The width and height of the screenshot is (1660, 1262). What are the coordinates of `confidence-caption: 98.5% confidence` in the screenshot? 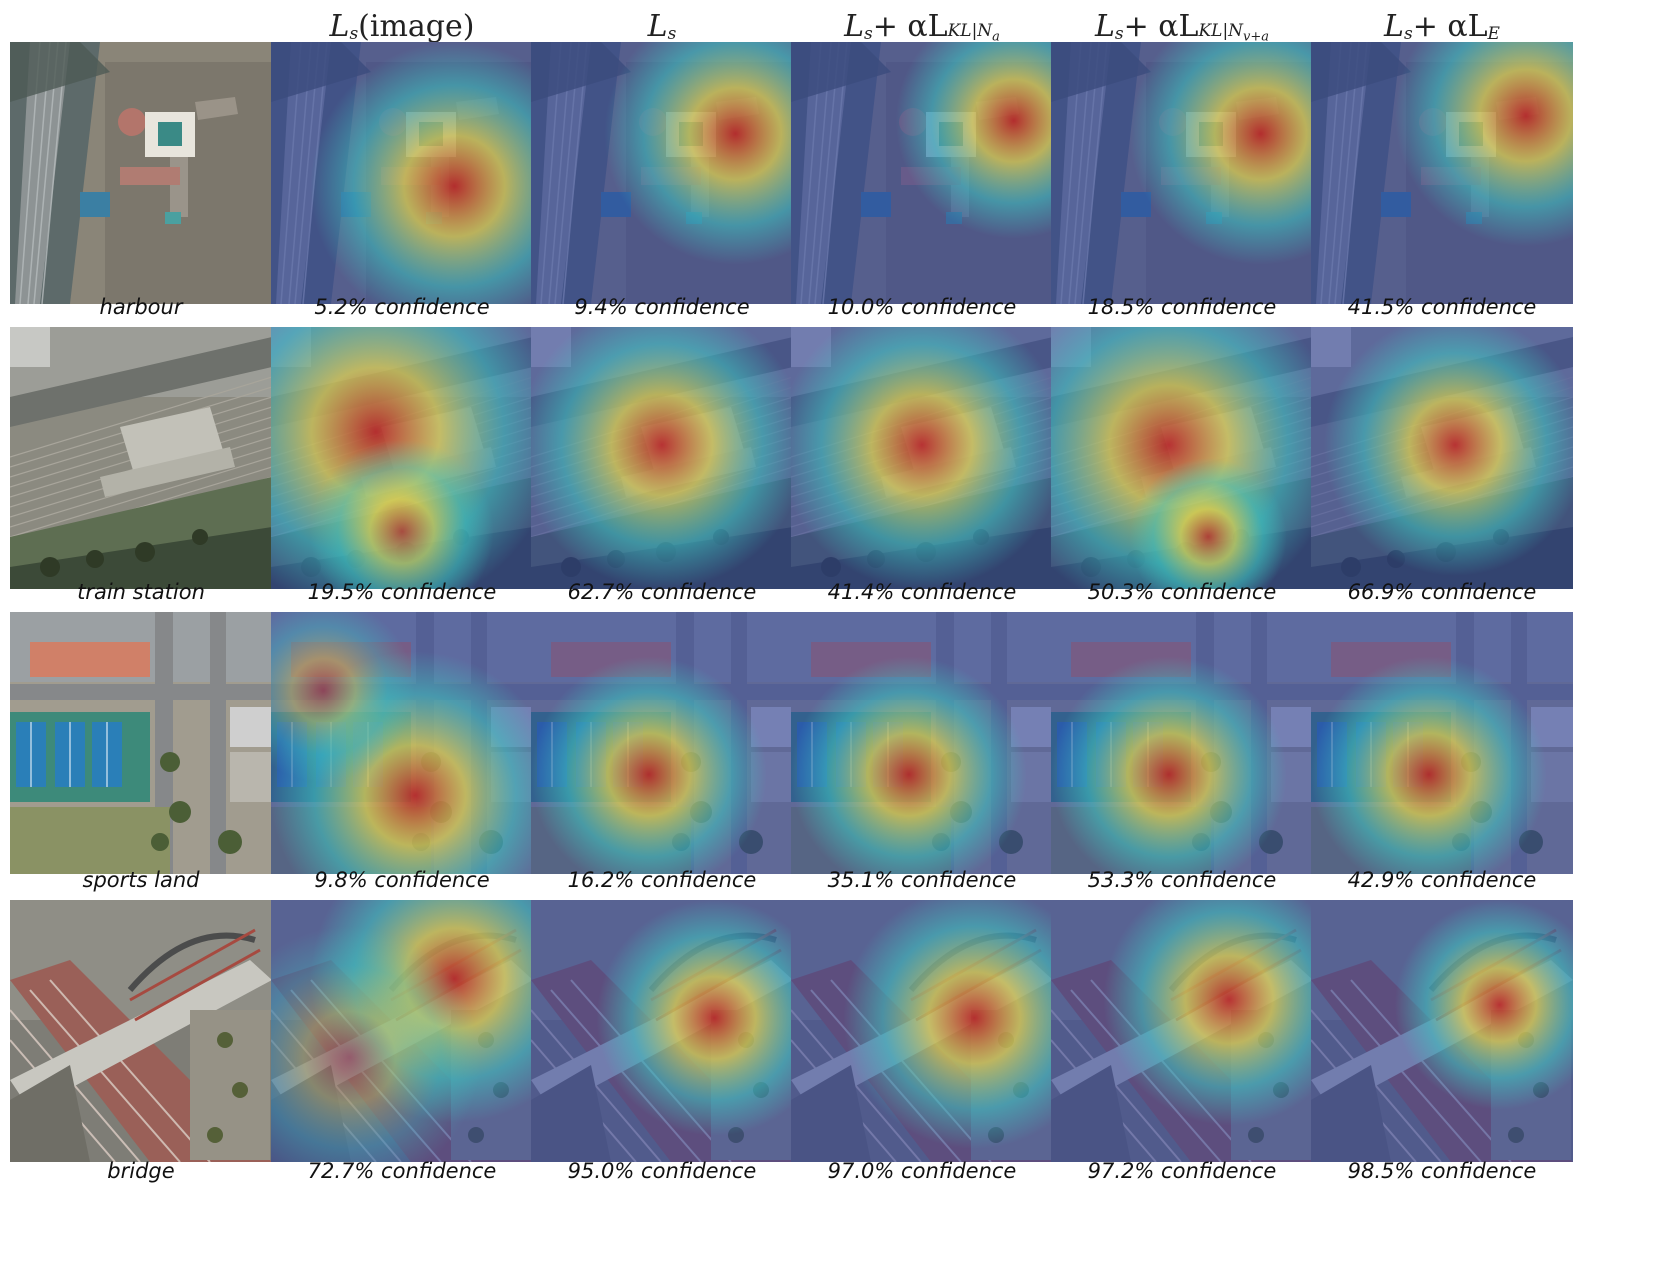 It's located at (1442, 1171).